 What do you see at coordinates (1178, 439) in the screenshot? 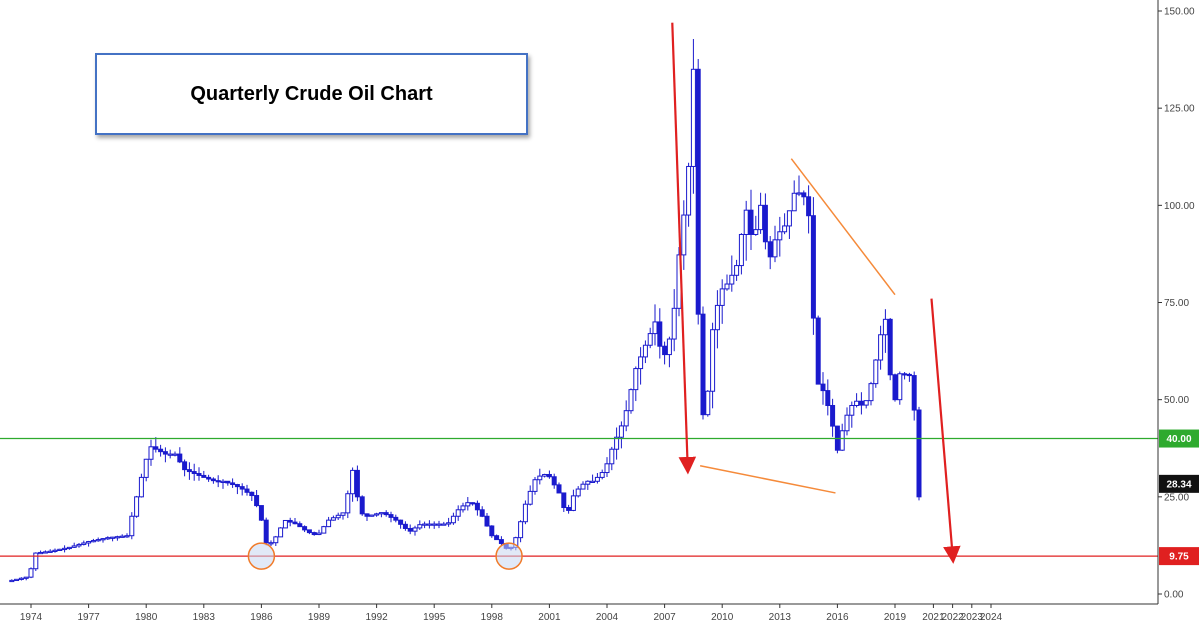
I see `level-badge-label: 40.00` at bounding box center [1178, 439].